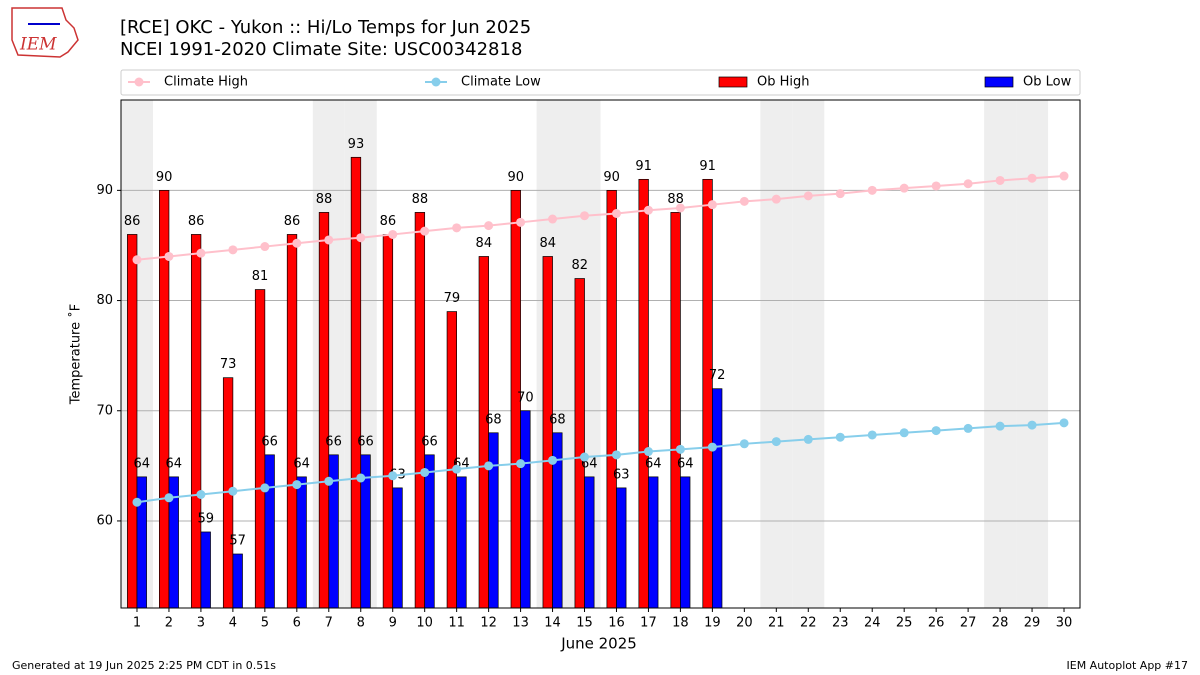 This screenshot has width=1200, height=675. I want to click on x-tick-label: 1, so click(137, 623).